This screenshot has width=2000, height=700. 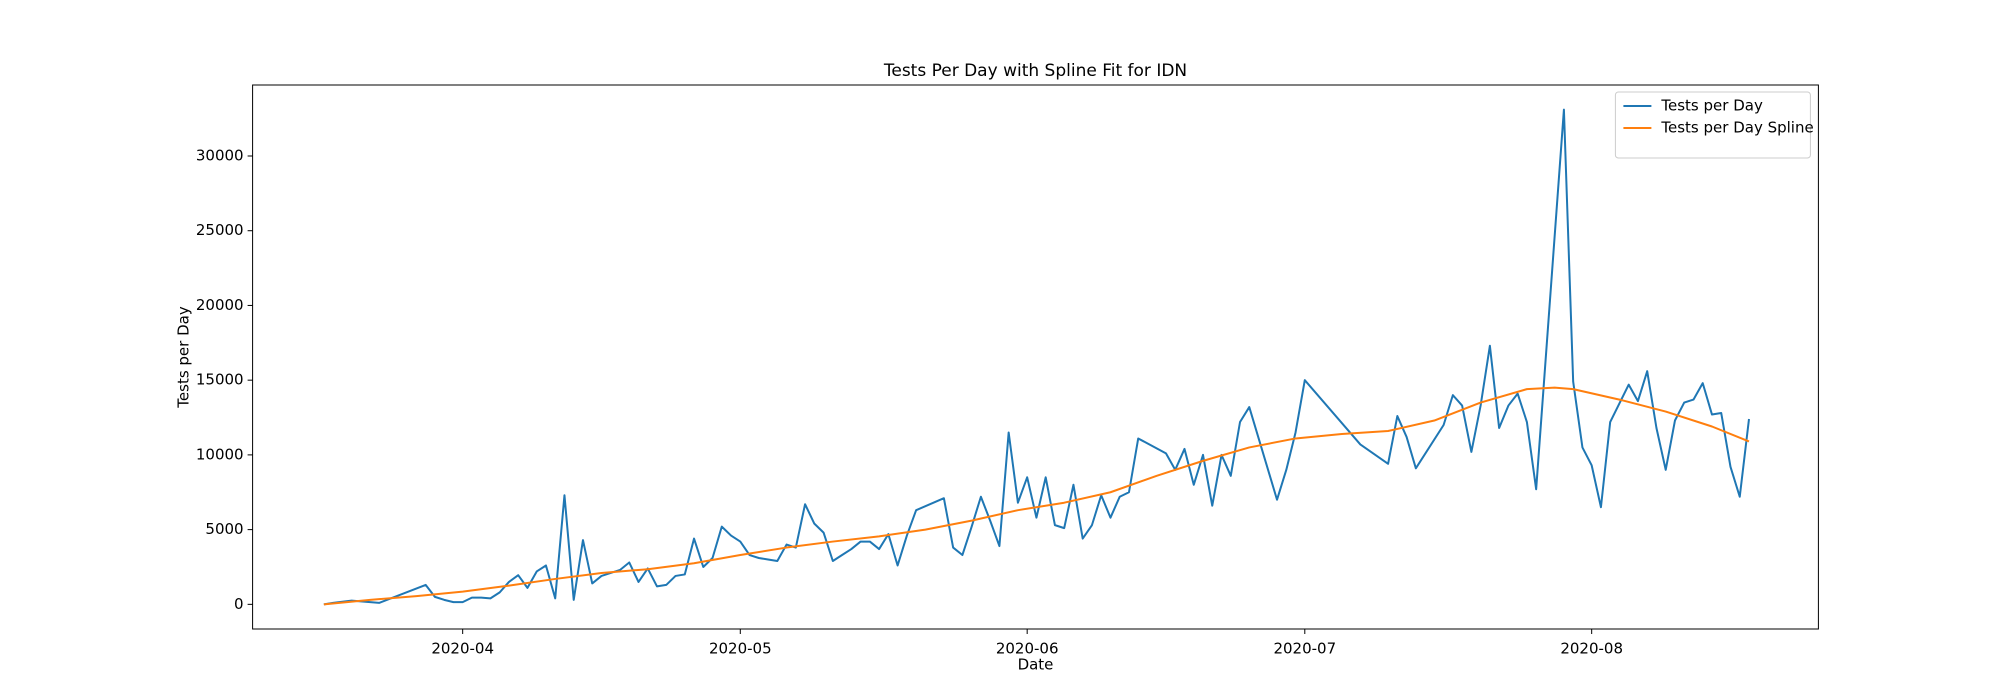 I want to click on x-tick-label: 2020-04, so click(x=462, y=649).